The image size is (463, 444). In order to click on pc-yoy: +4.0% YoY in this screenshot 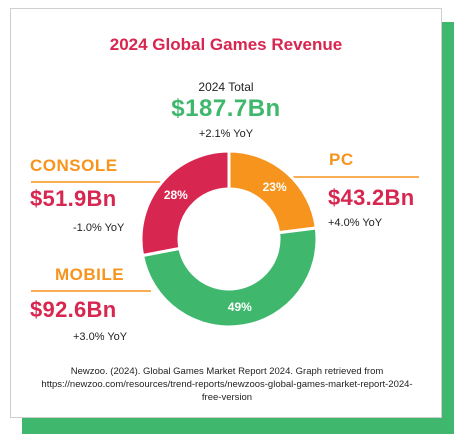, I will do `click(355, 223)`.